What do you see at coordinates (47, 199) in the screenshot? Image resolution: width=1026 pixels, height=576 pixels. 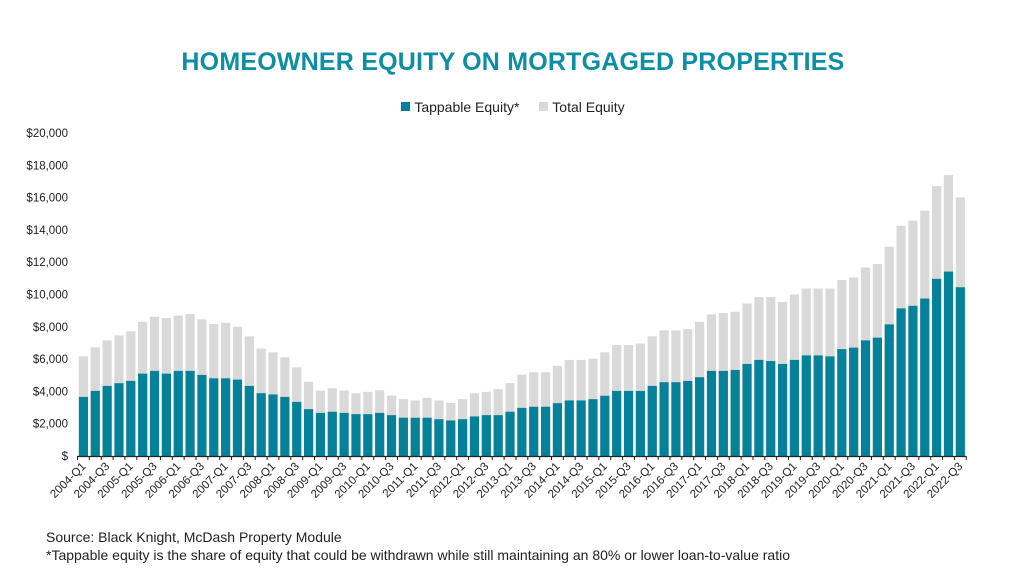 I see `y-tick-label: $16,000` at bounding box center [47, 199].